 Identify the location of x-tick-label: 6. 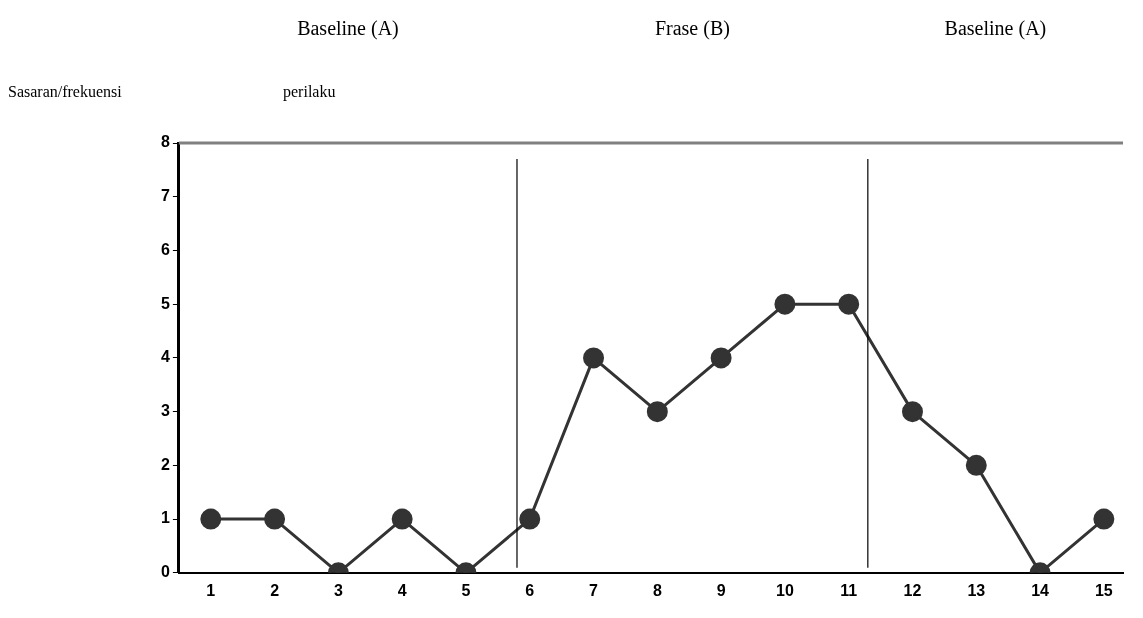
(530, 590).